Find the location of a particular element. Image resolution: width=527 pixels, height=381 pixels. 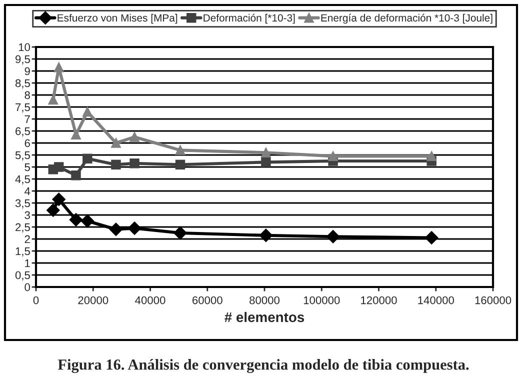

legend-label: Esfuerzo von Mises [MPa] is located at coordinates (118, 19).